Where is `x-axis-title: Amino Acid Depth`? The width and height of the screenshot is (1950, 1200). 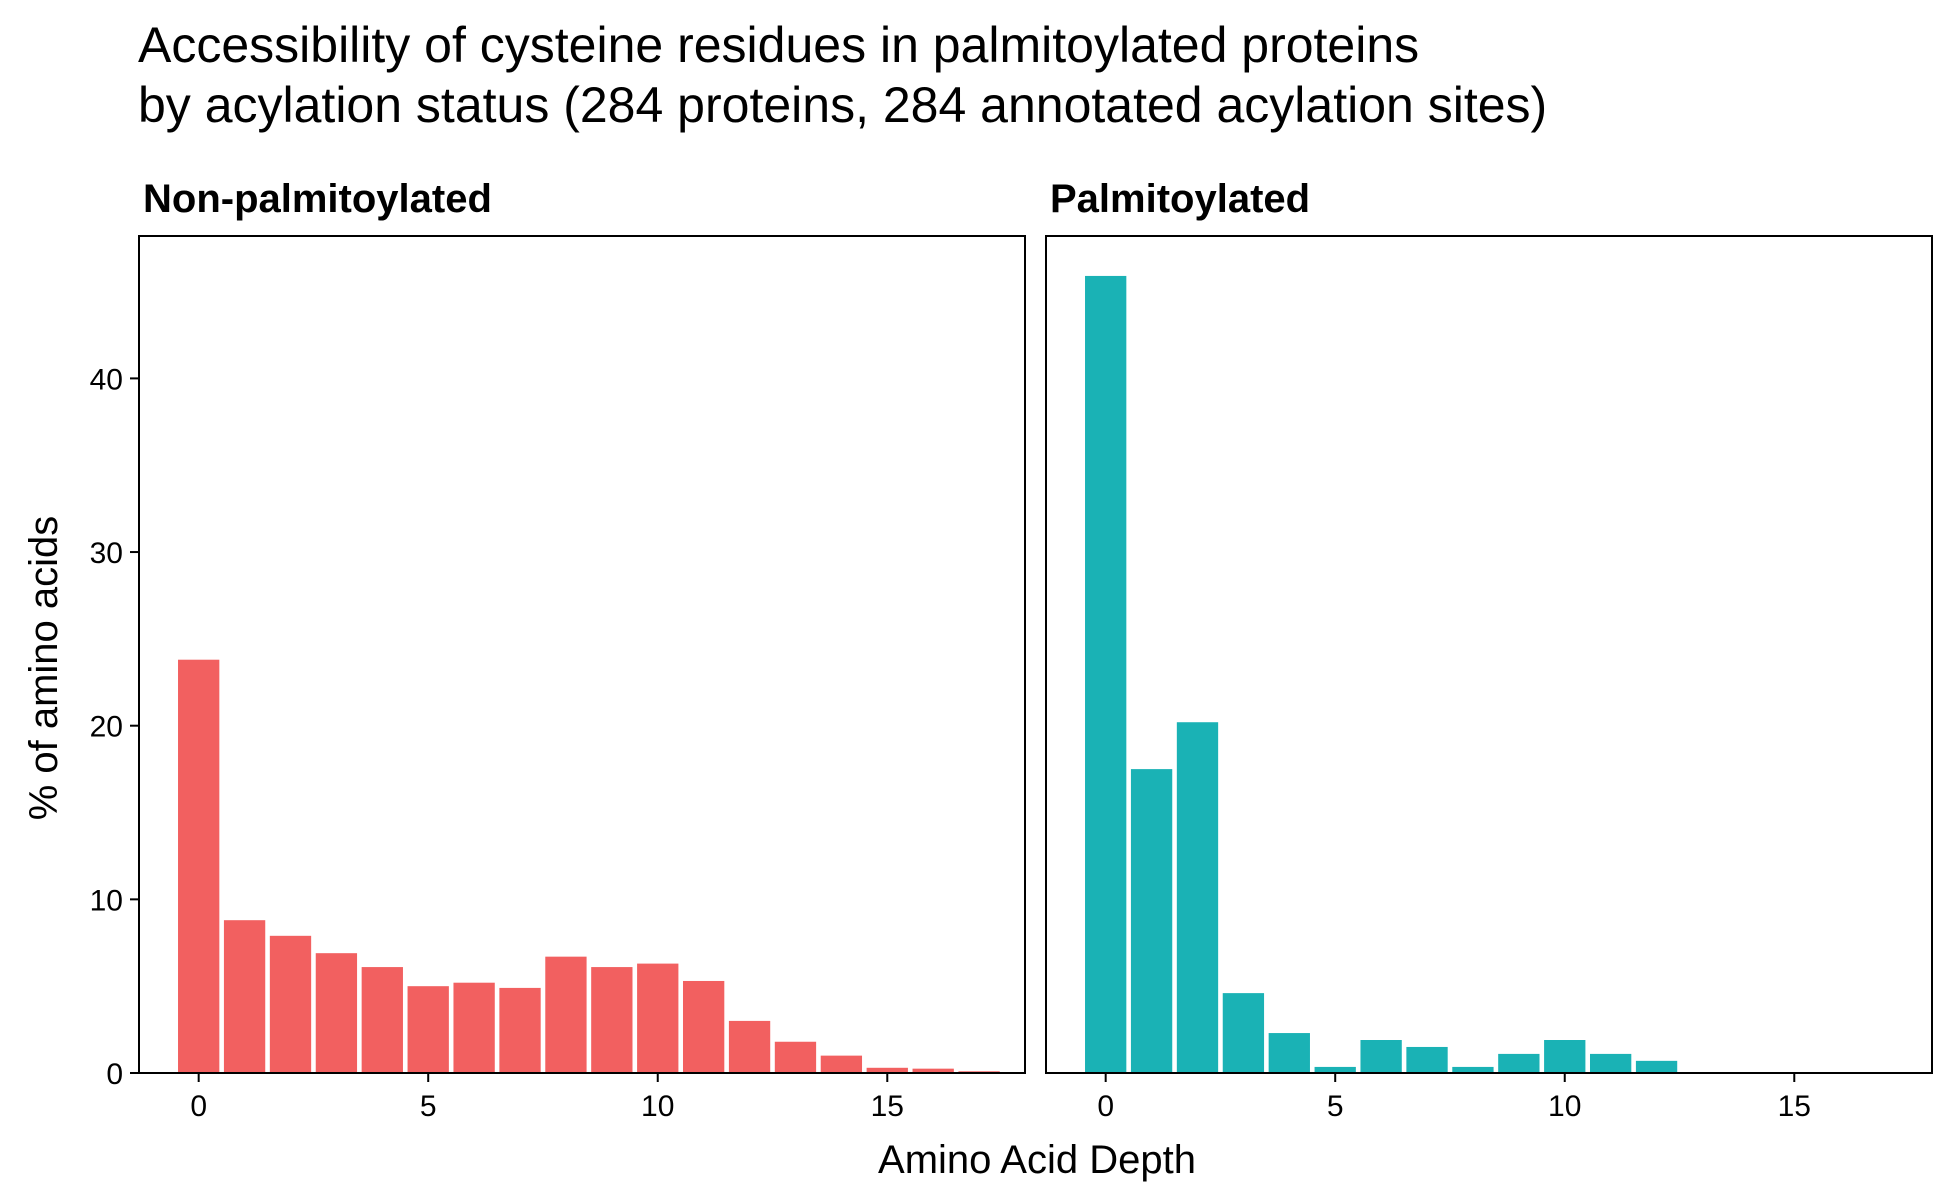
x-axis-title: Amino Acid Depth is located at coordinates (1037, 1160).